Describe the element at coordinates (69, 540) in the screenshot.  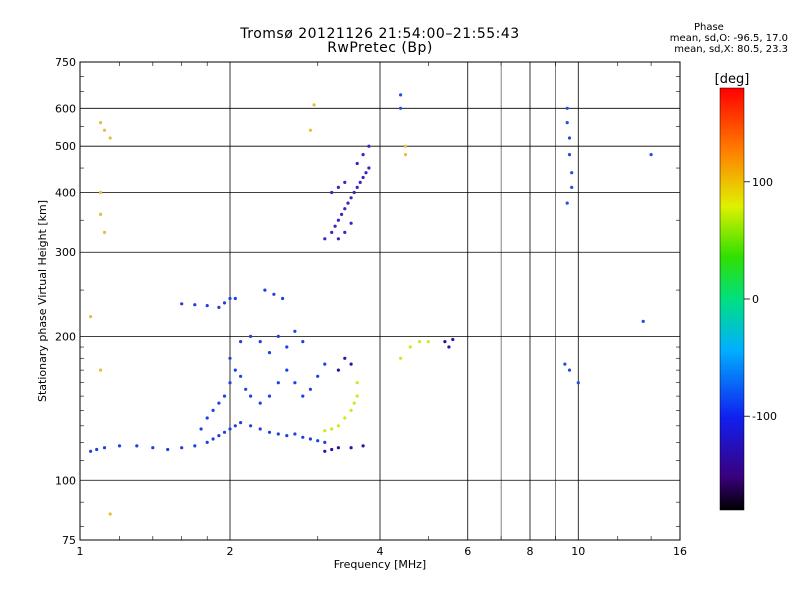
I see `y-tick-label: 75` at that location.